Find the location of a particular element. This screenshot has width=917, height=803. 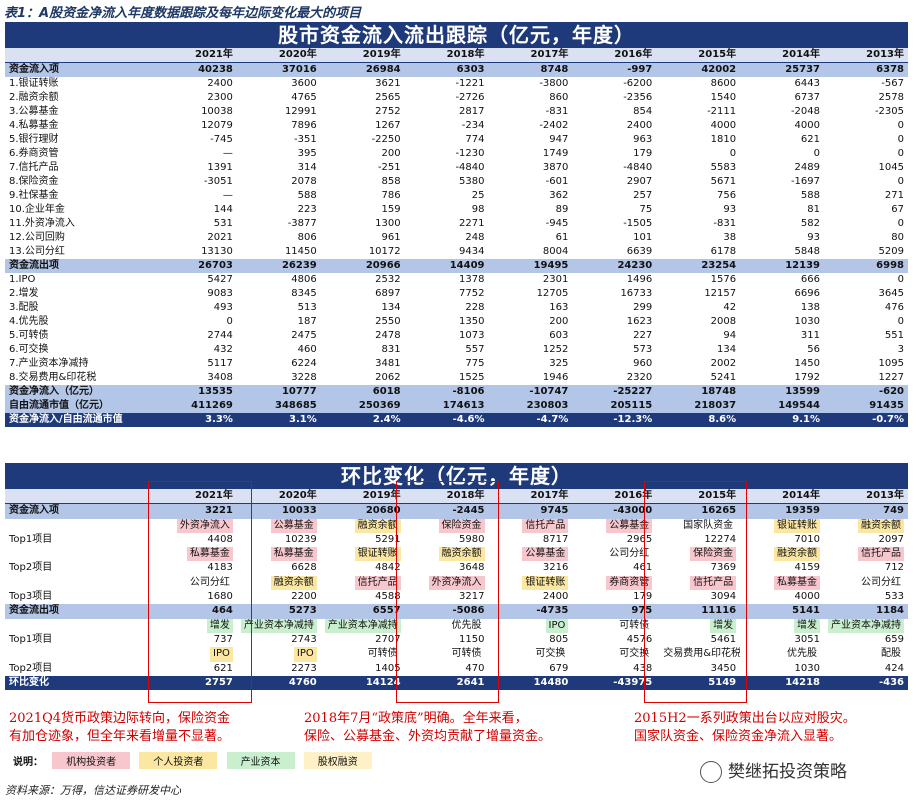

table1-value-cell: 314 is located at coordinates (278, 168).